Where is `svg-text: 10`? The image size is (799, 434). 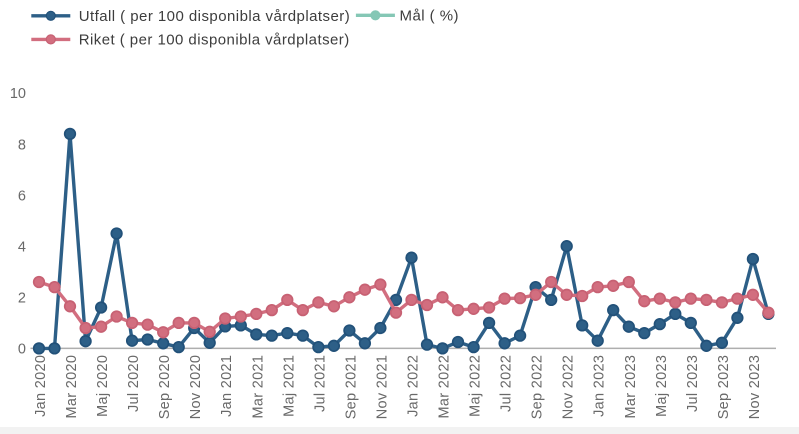 svg-text: 10 is located at coordinates (18, 94).